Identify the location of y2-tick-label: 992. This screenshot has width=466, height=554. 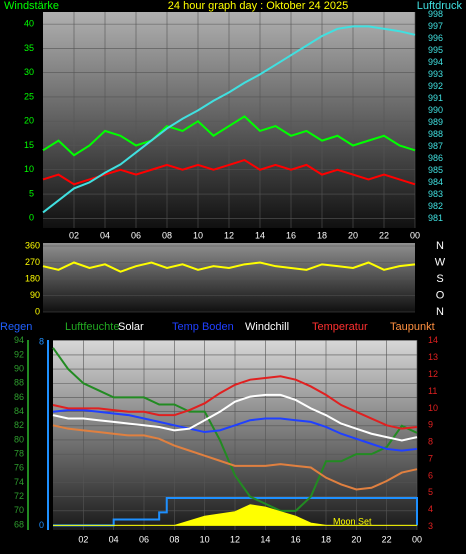
(435, 86).